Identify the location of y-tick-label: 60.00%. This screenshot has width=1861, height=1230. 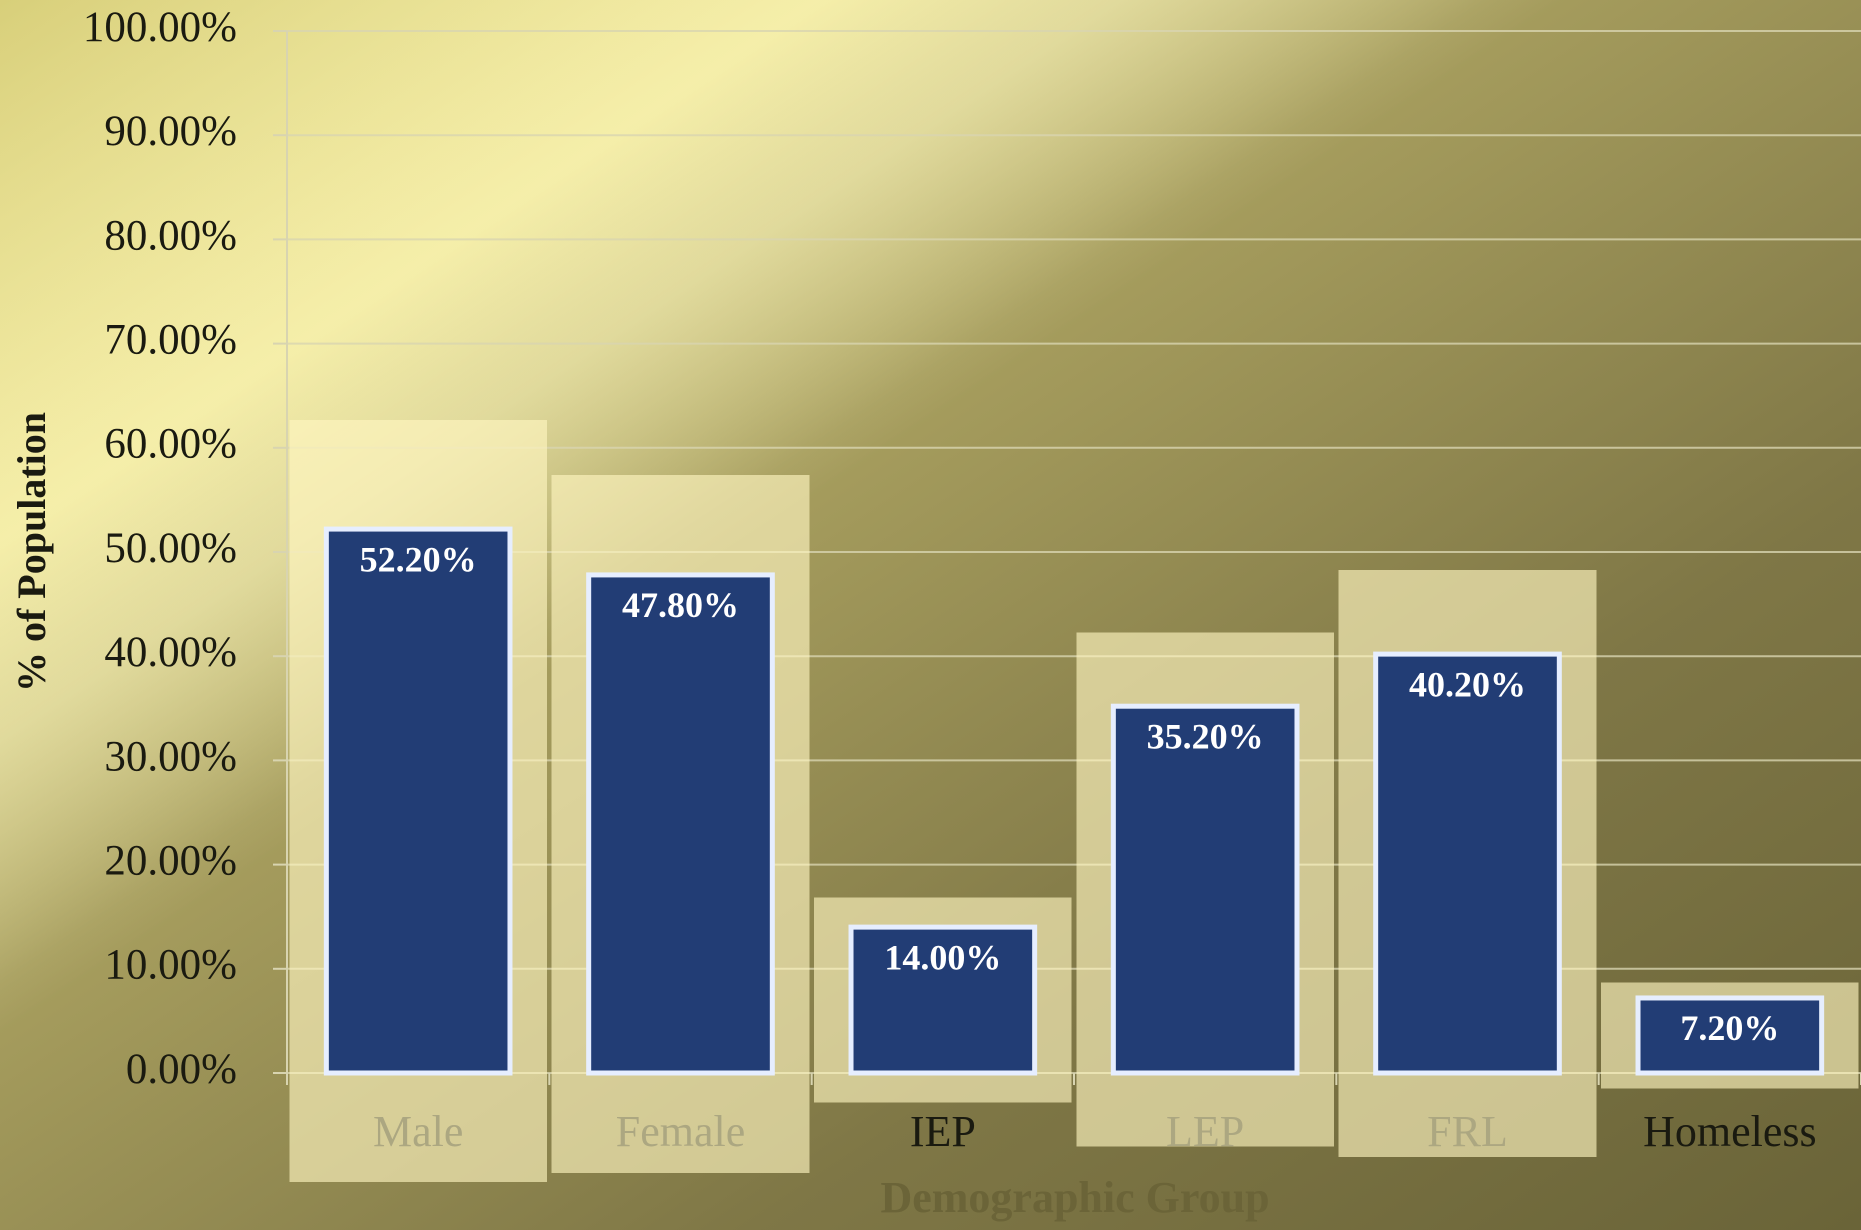
(170, 444).